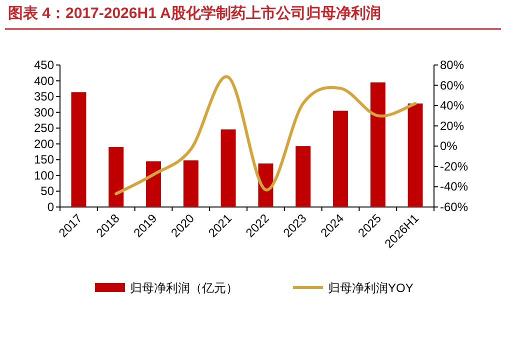 The height and width of the screenshot is (361, 506). I want to click on y-tick-label: 450, so click(44, 65).